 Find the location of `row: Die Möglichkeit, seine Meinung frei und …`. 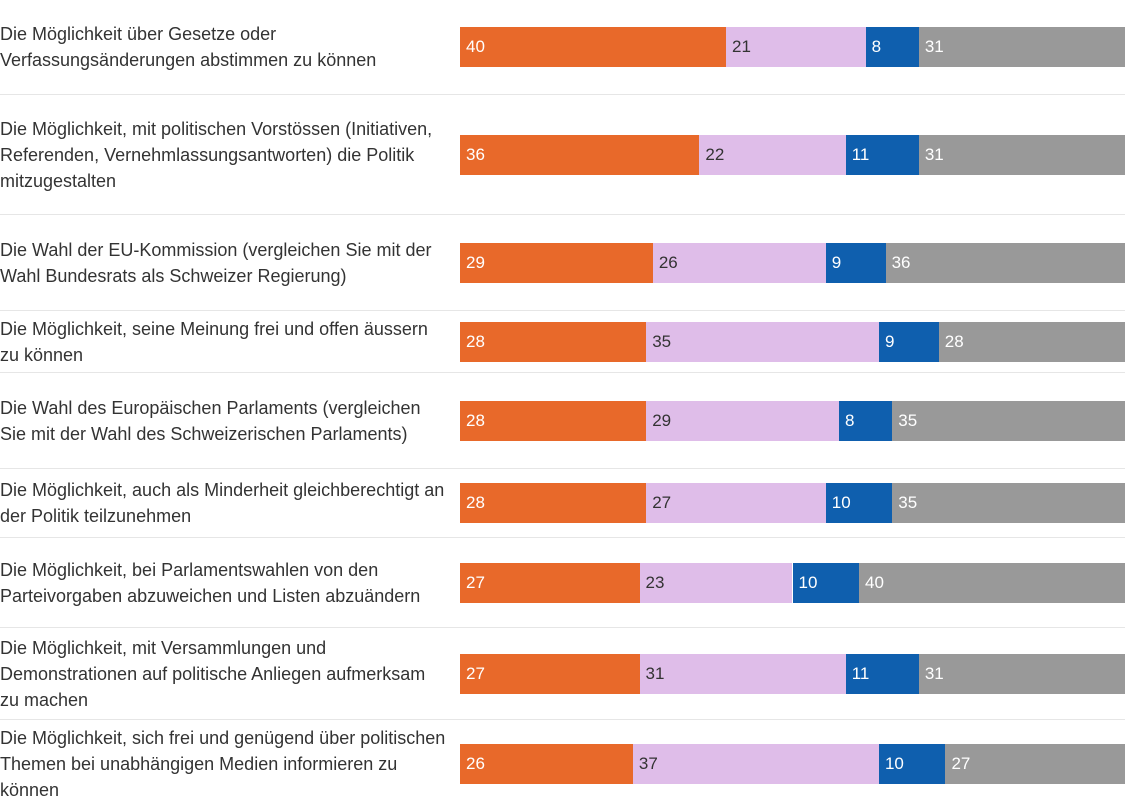

row: Die Möglichkeit, seine Meinung frei und … is located at coordinates (562, 342).